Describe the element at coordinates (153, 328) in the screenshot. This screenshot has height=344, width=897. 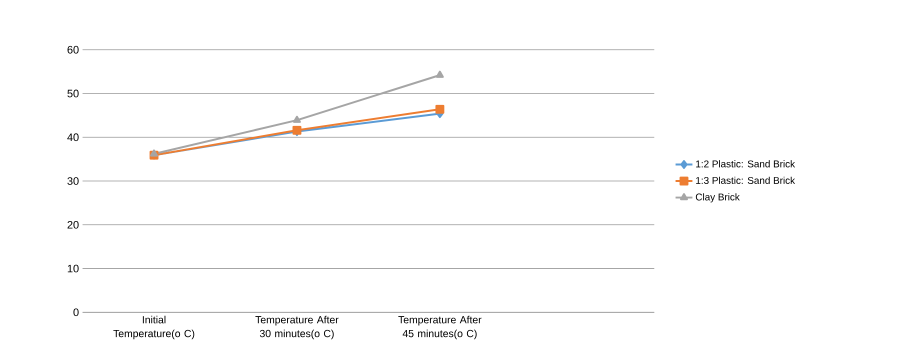
I see `x-tick-label: Initial Temperature(o C)` at that location.